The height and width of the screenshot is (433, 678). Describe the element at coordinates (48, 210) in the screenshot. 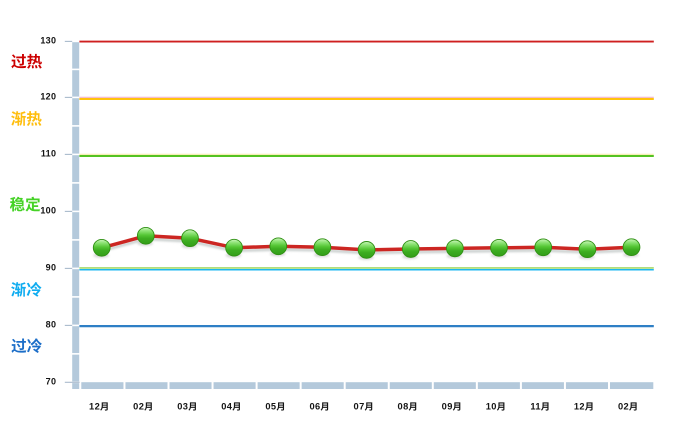

I see `svg-text: 100` at that location.